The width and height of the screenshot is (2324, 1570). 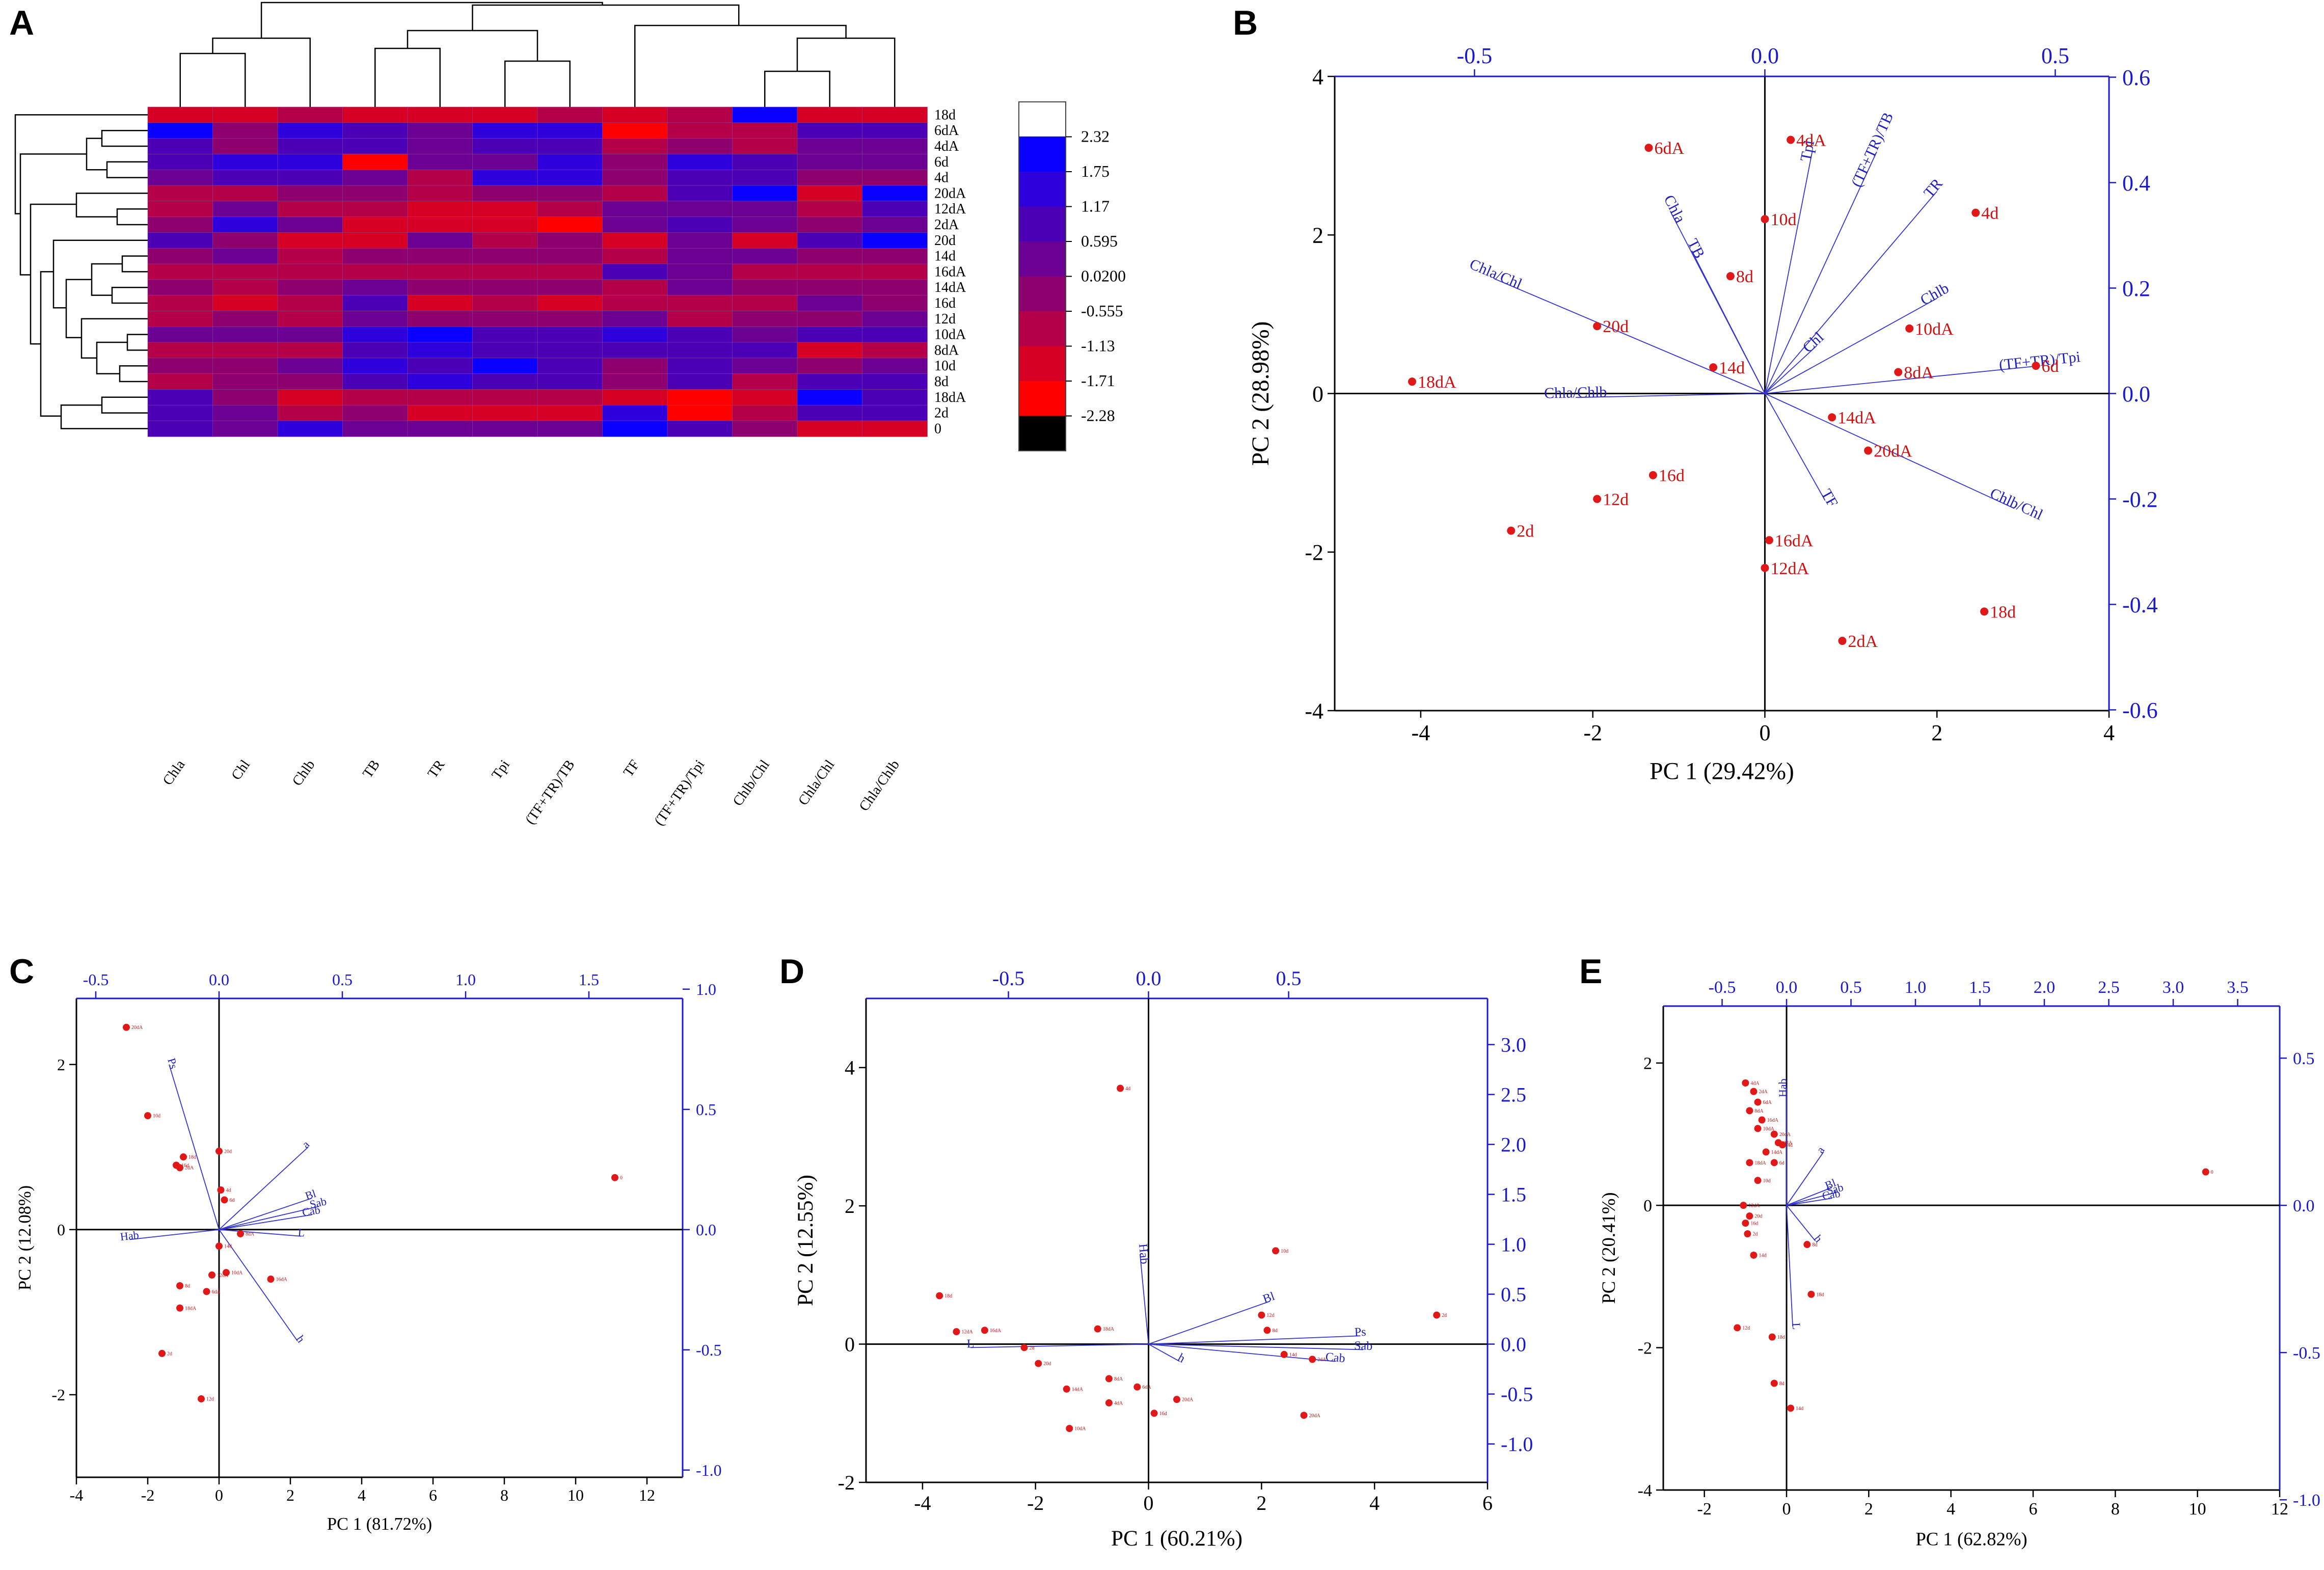 What do you see at coordinates (1513, 1194) in the screenshot?
I see `right-tick-label: 1.5` at bounding box center [1513, 1194].